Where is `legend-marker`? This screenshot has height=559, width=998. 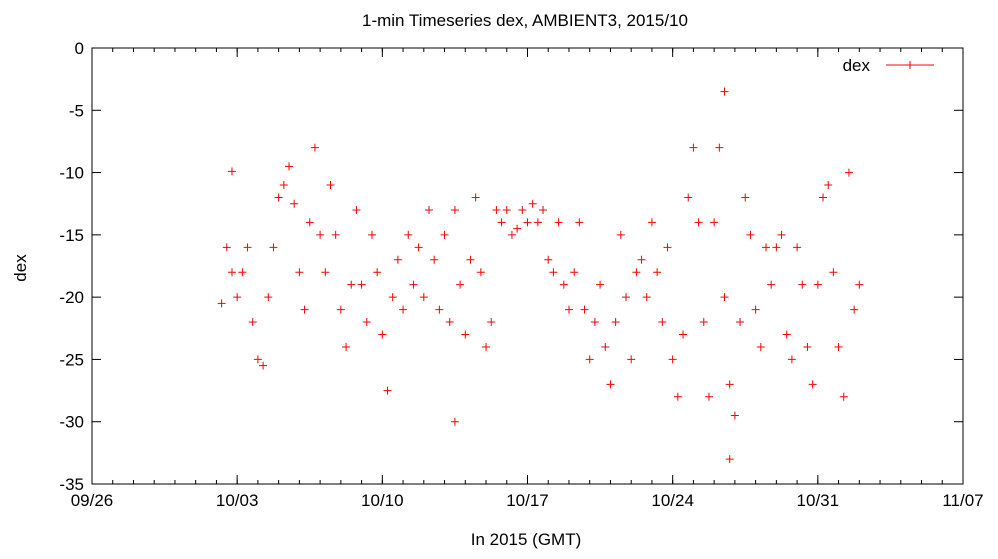
legend-marker is located at coordinates (910, 65).